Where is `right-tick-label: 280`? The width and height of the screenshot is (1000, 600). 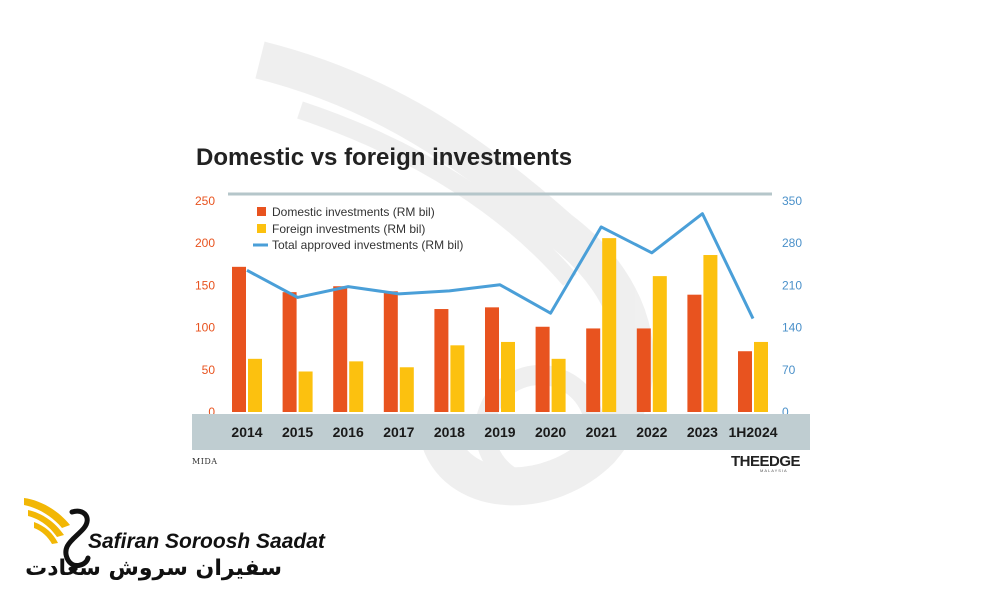
right-tick-label: 280 is located at coordinates (792, 243).